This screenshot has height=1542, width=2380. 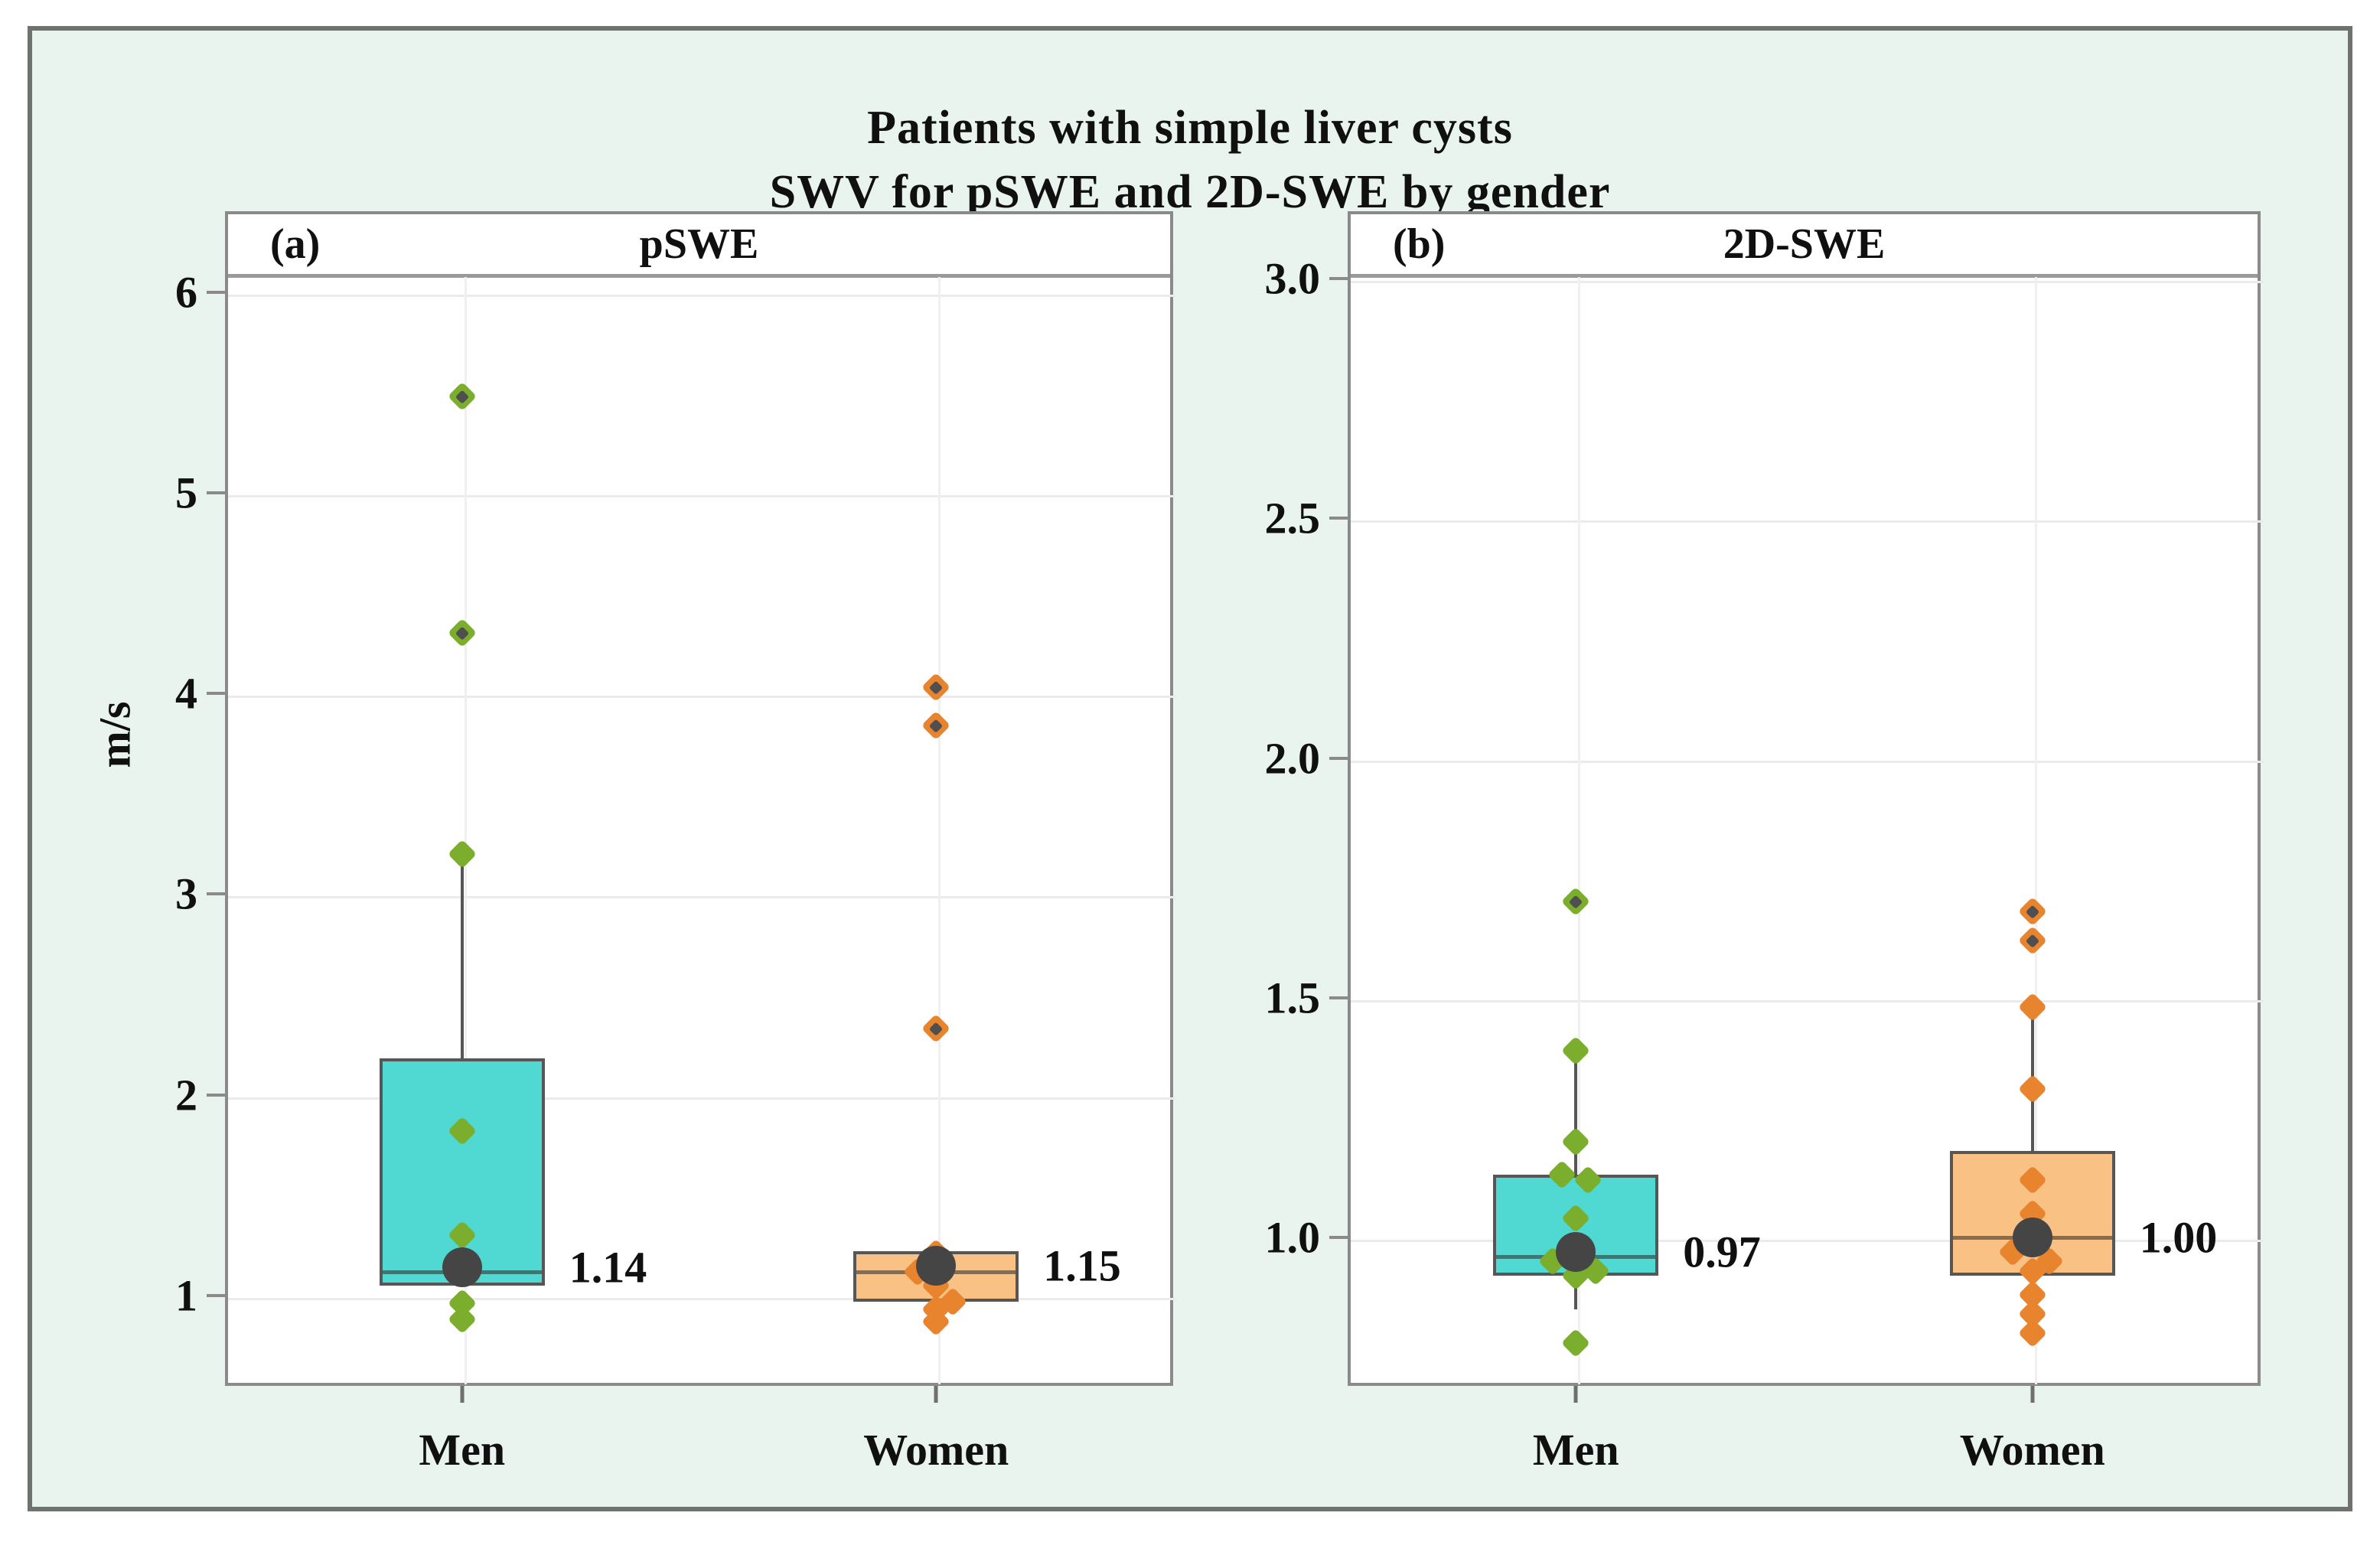 I want to click on mean-value-label: 1.14, so click(x=608, y=1268).